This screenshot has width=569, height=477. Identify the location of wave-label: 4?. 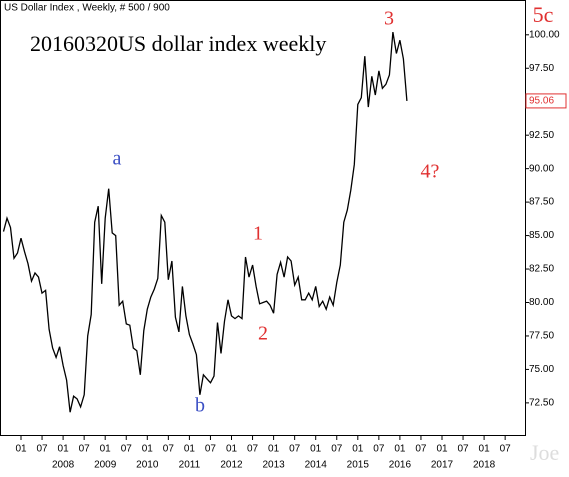
(430, 172).